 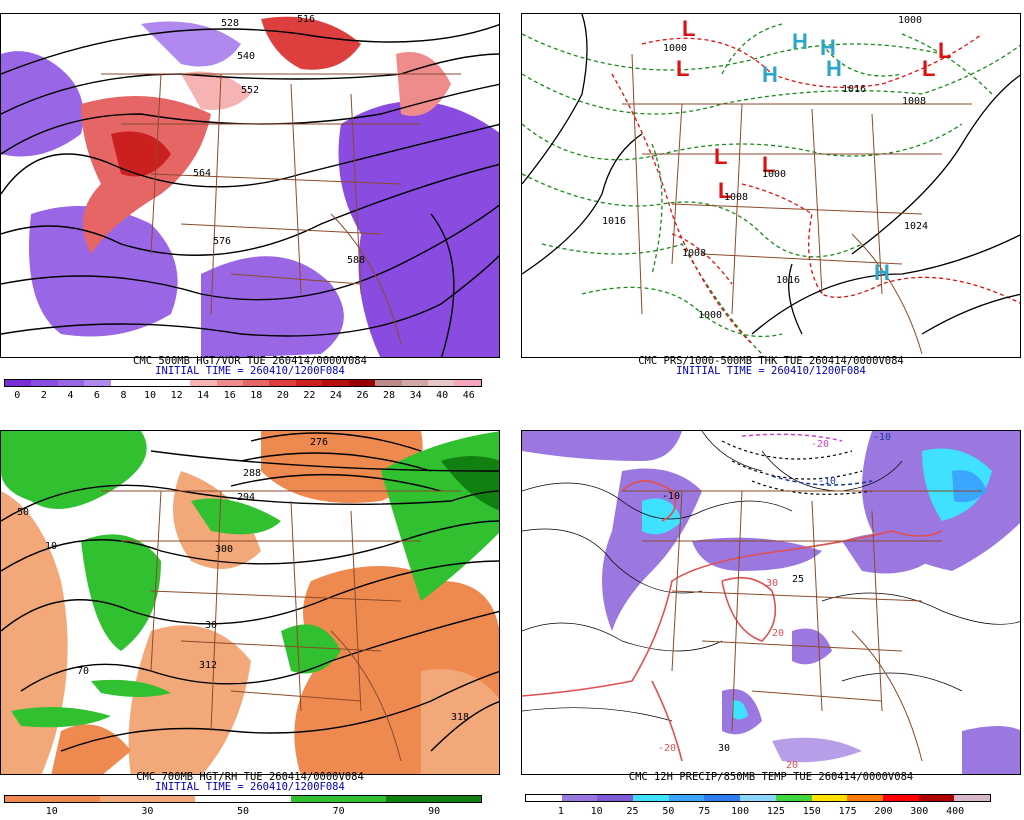 I want to click on colorbar-tick: 75, so click(x=704, y=811).